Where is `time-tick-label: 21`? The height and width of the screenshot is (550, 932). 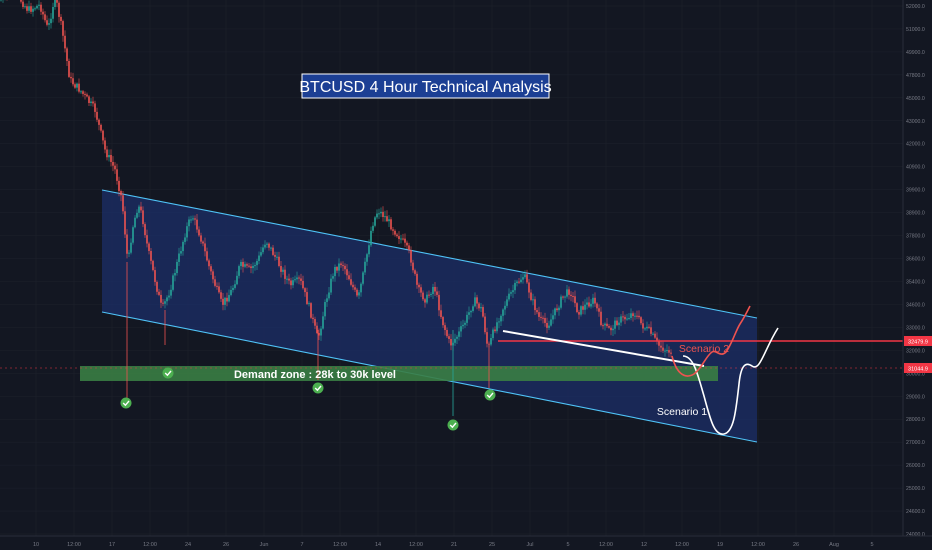
time-tick-label: 21 is located at coordinates (454, 545).